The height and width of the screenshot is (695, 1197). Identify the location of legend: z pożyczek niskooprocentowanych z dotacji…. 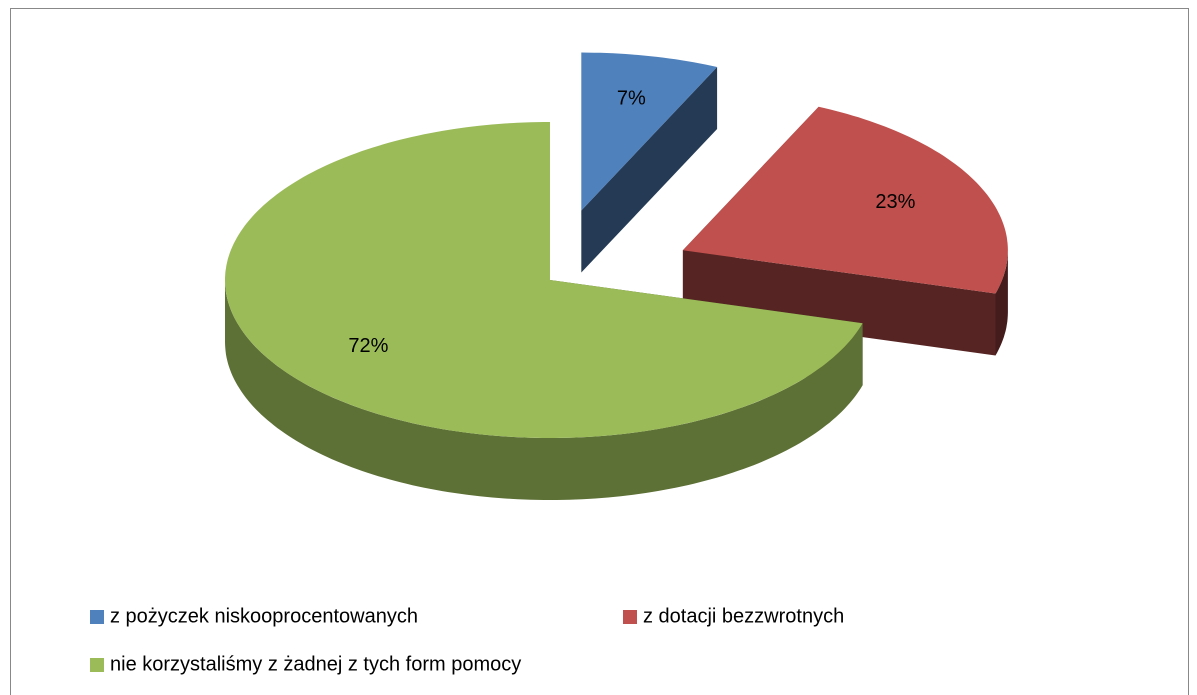
(467, 640).